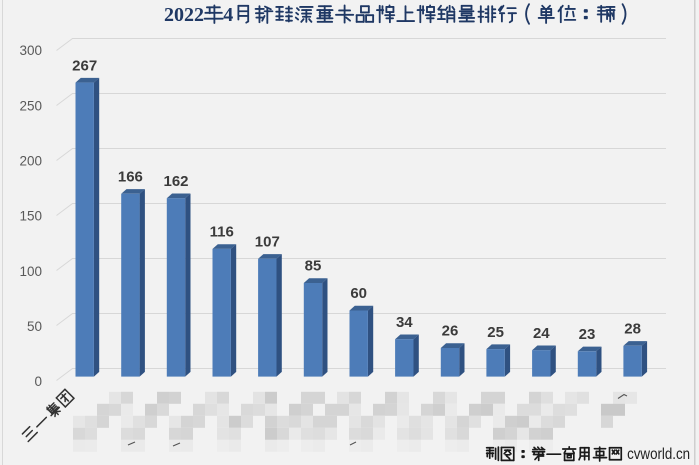  I want to click on svg-text: 4, so click(228, 15).